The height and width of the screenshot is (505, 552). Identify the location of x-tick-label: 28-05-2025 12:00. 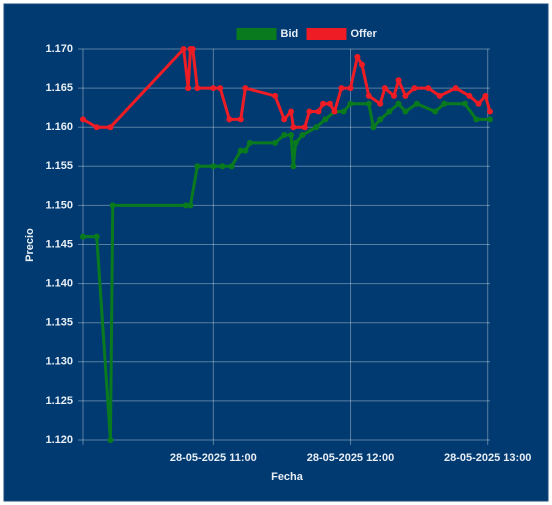
(350, 458).